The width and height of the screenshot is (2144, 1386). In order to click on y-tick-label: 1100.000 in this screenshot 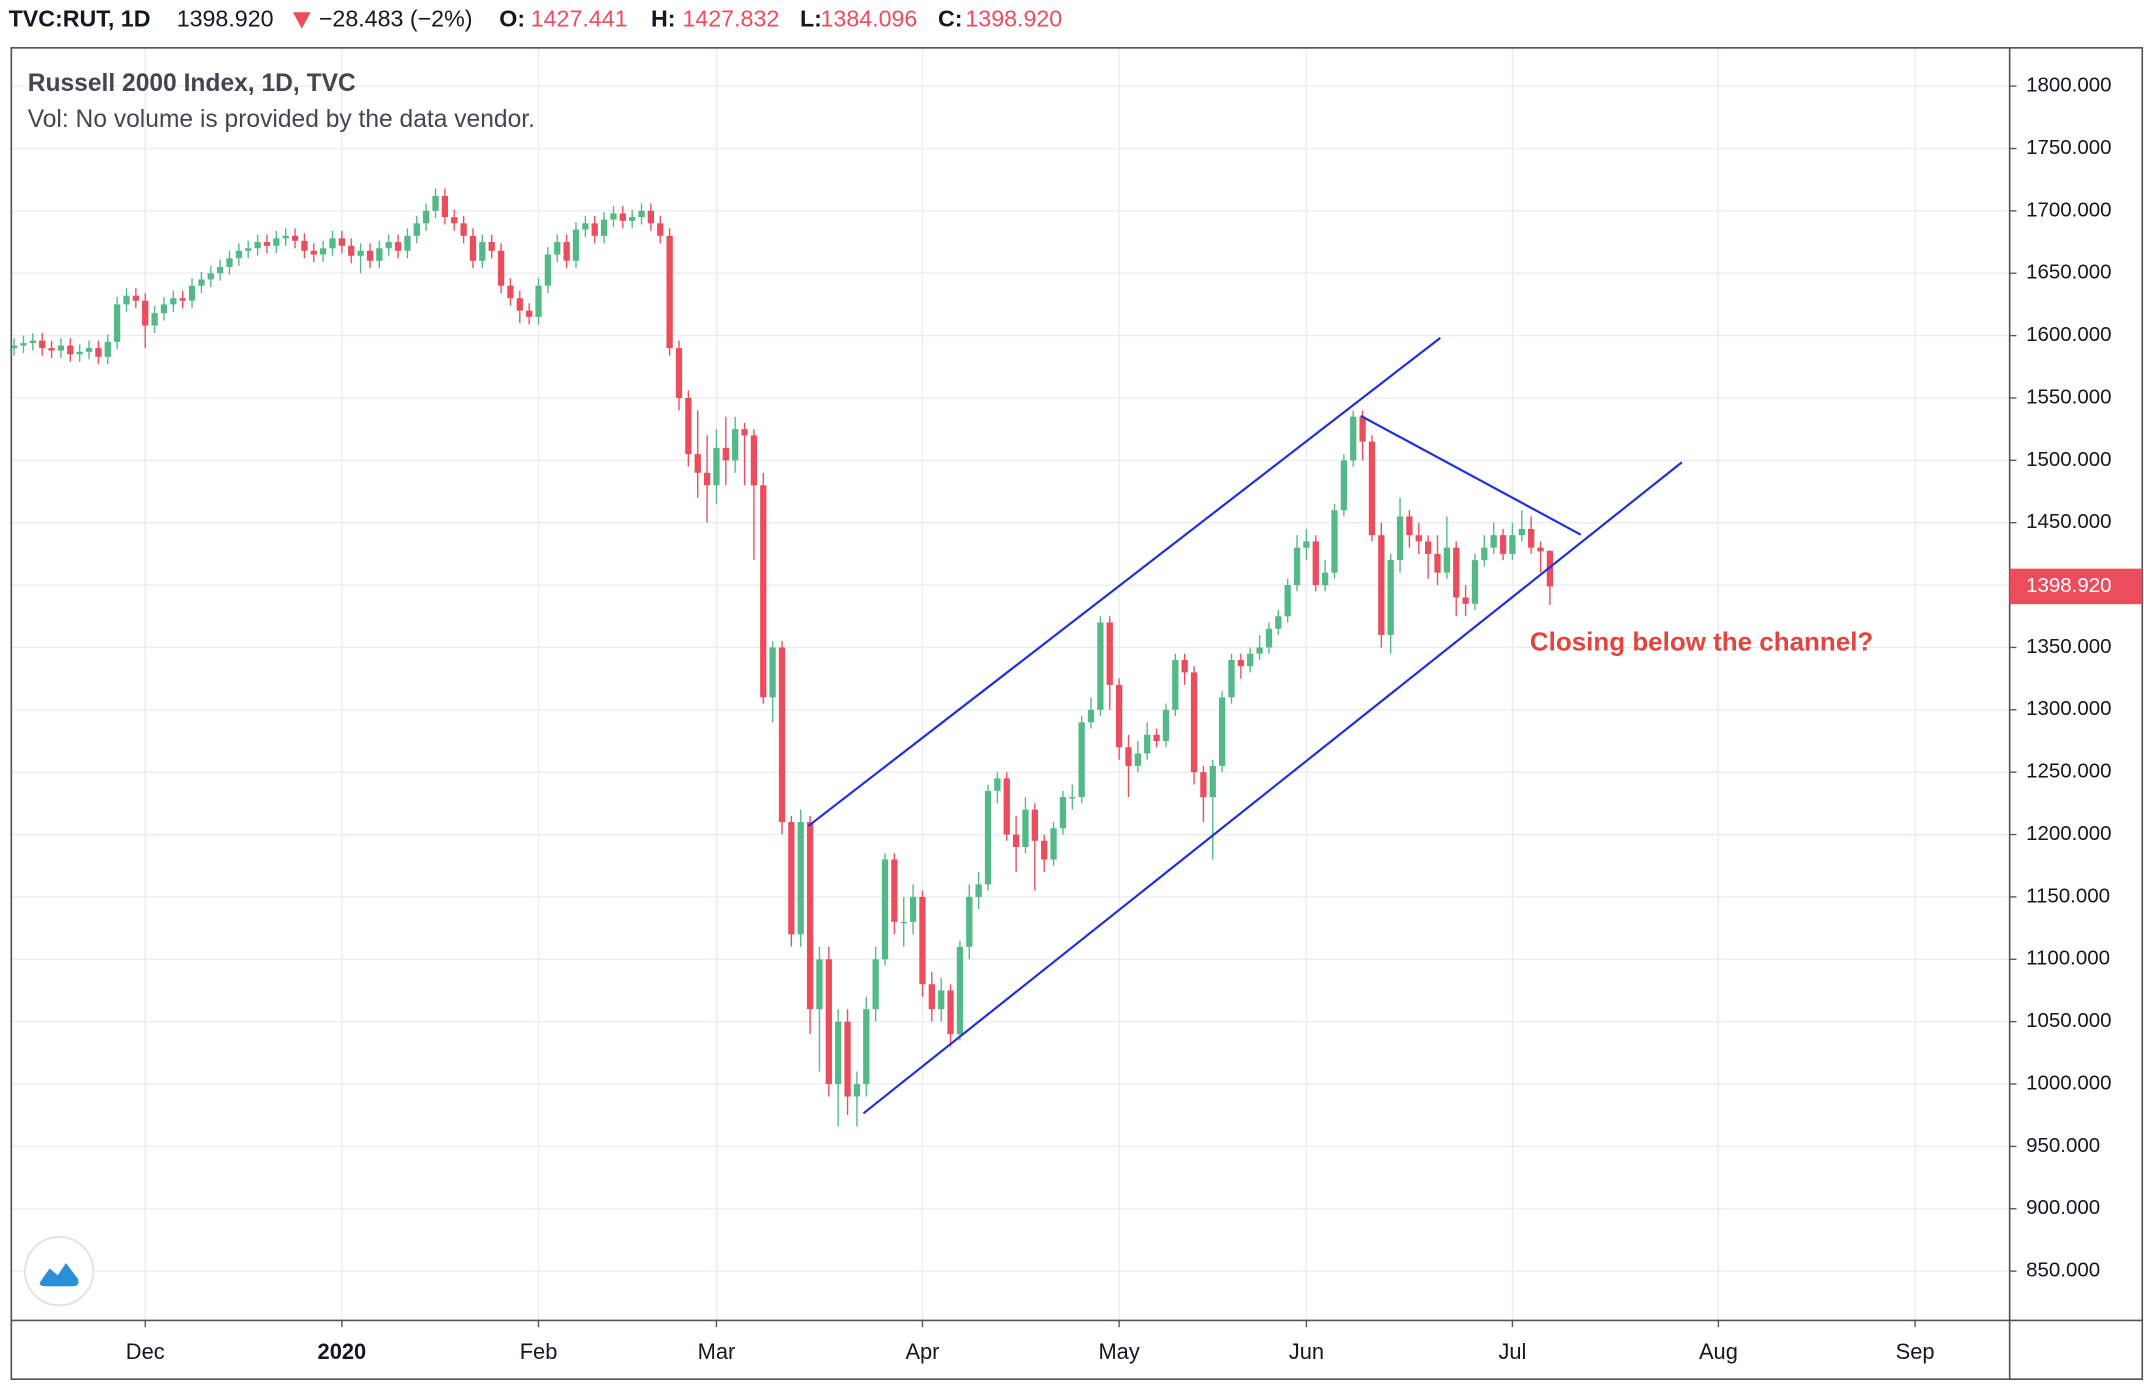, I will do `click(2068, 958)`.